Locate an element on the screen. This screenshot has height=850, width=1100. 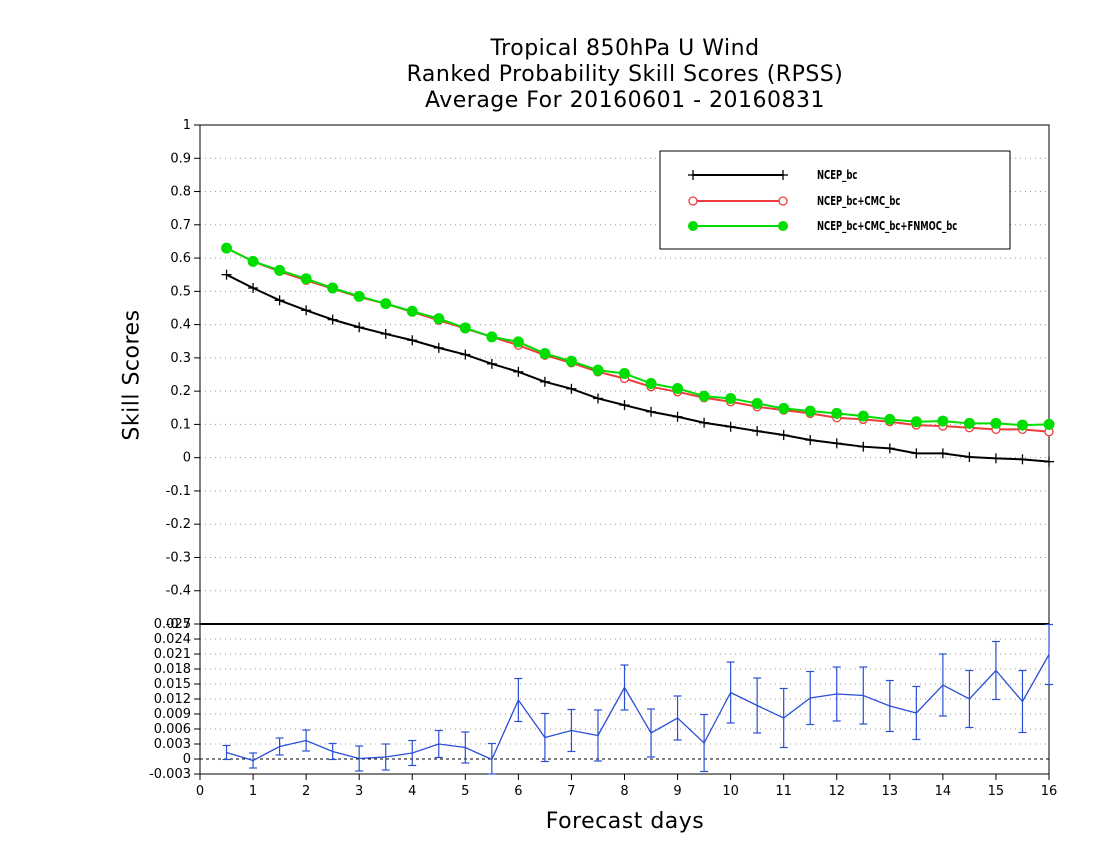
y-tick-label: 0.021 is located at coordinates (172, 654).